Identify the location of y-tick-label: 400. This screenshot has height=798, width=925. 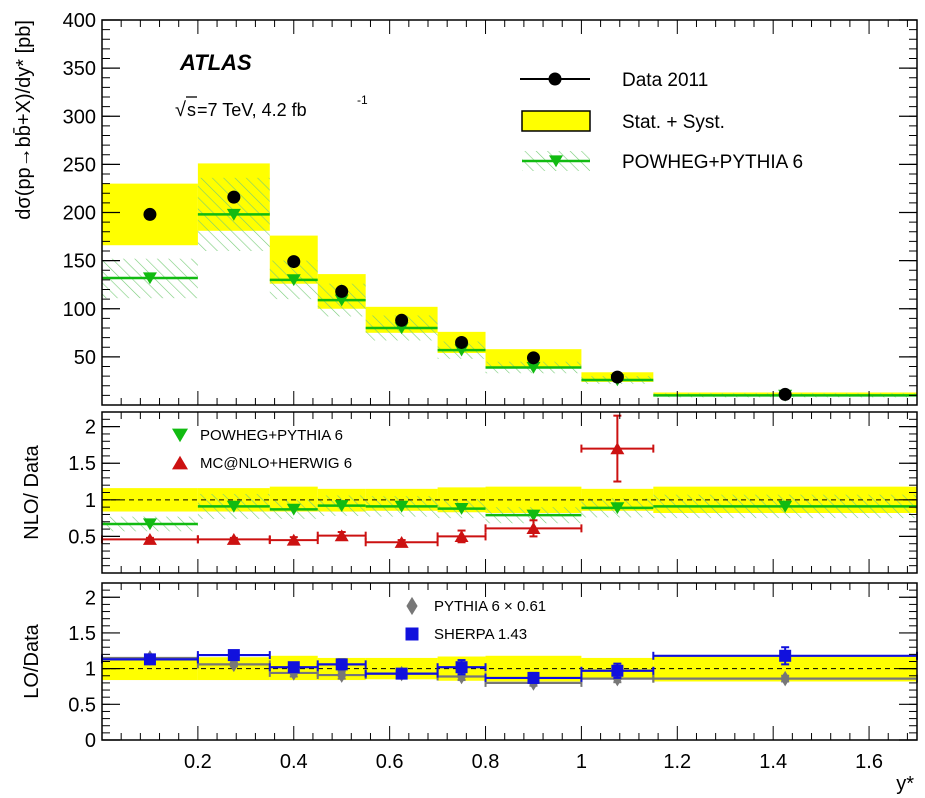
(79, 21).